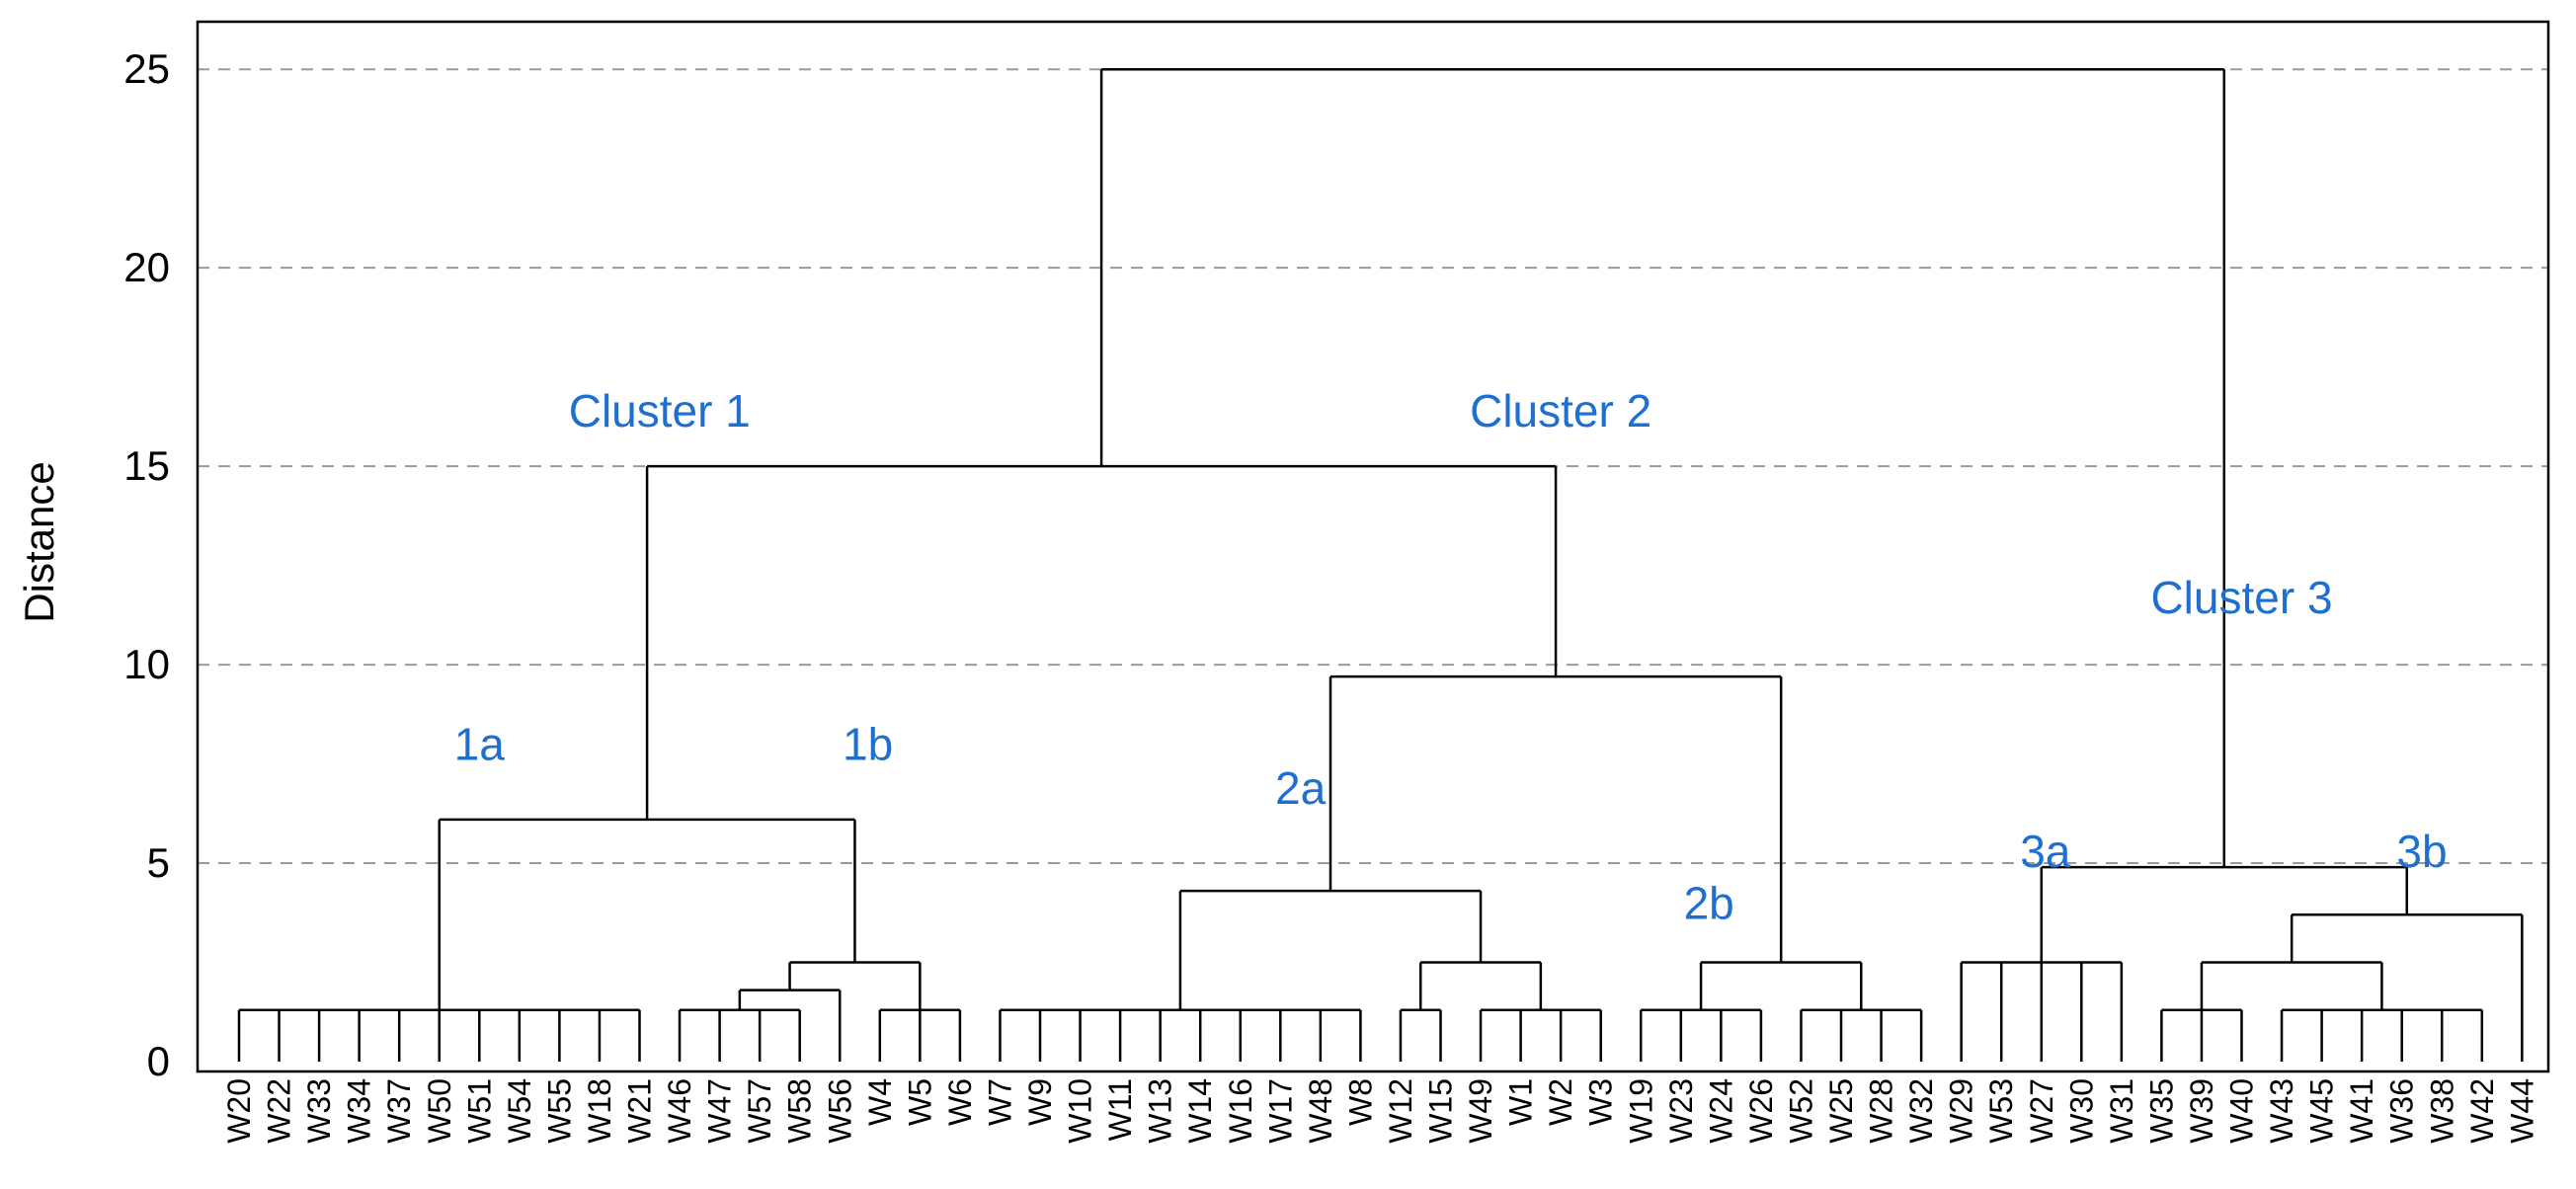  I want to click on leaf-label: W41, so click(2361, 1111).